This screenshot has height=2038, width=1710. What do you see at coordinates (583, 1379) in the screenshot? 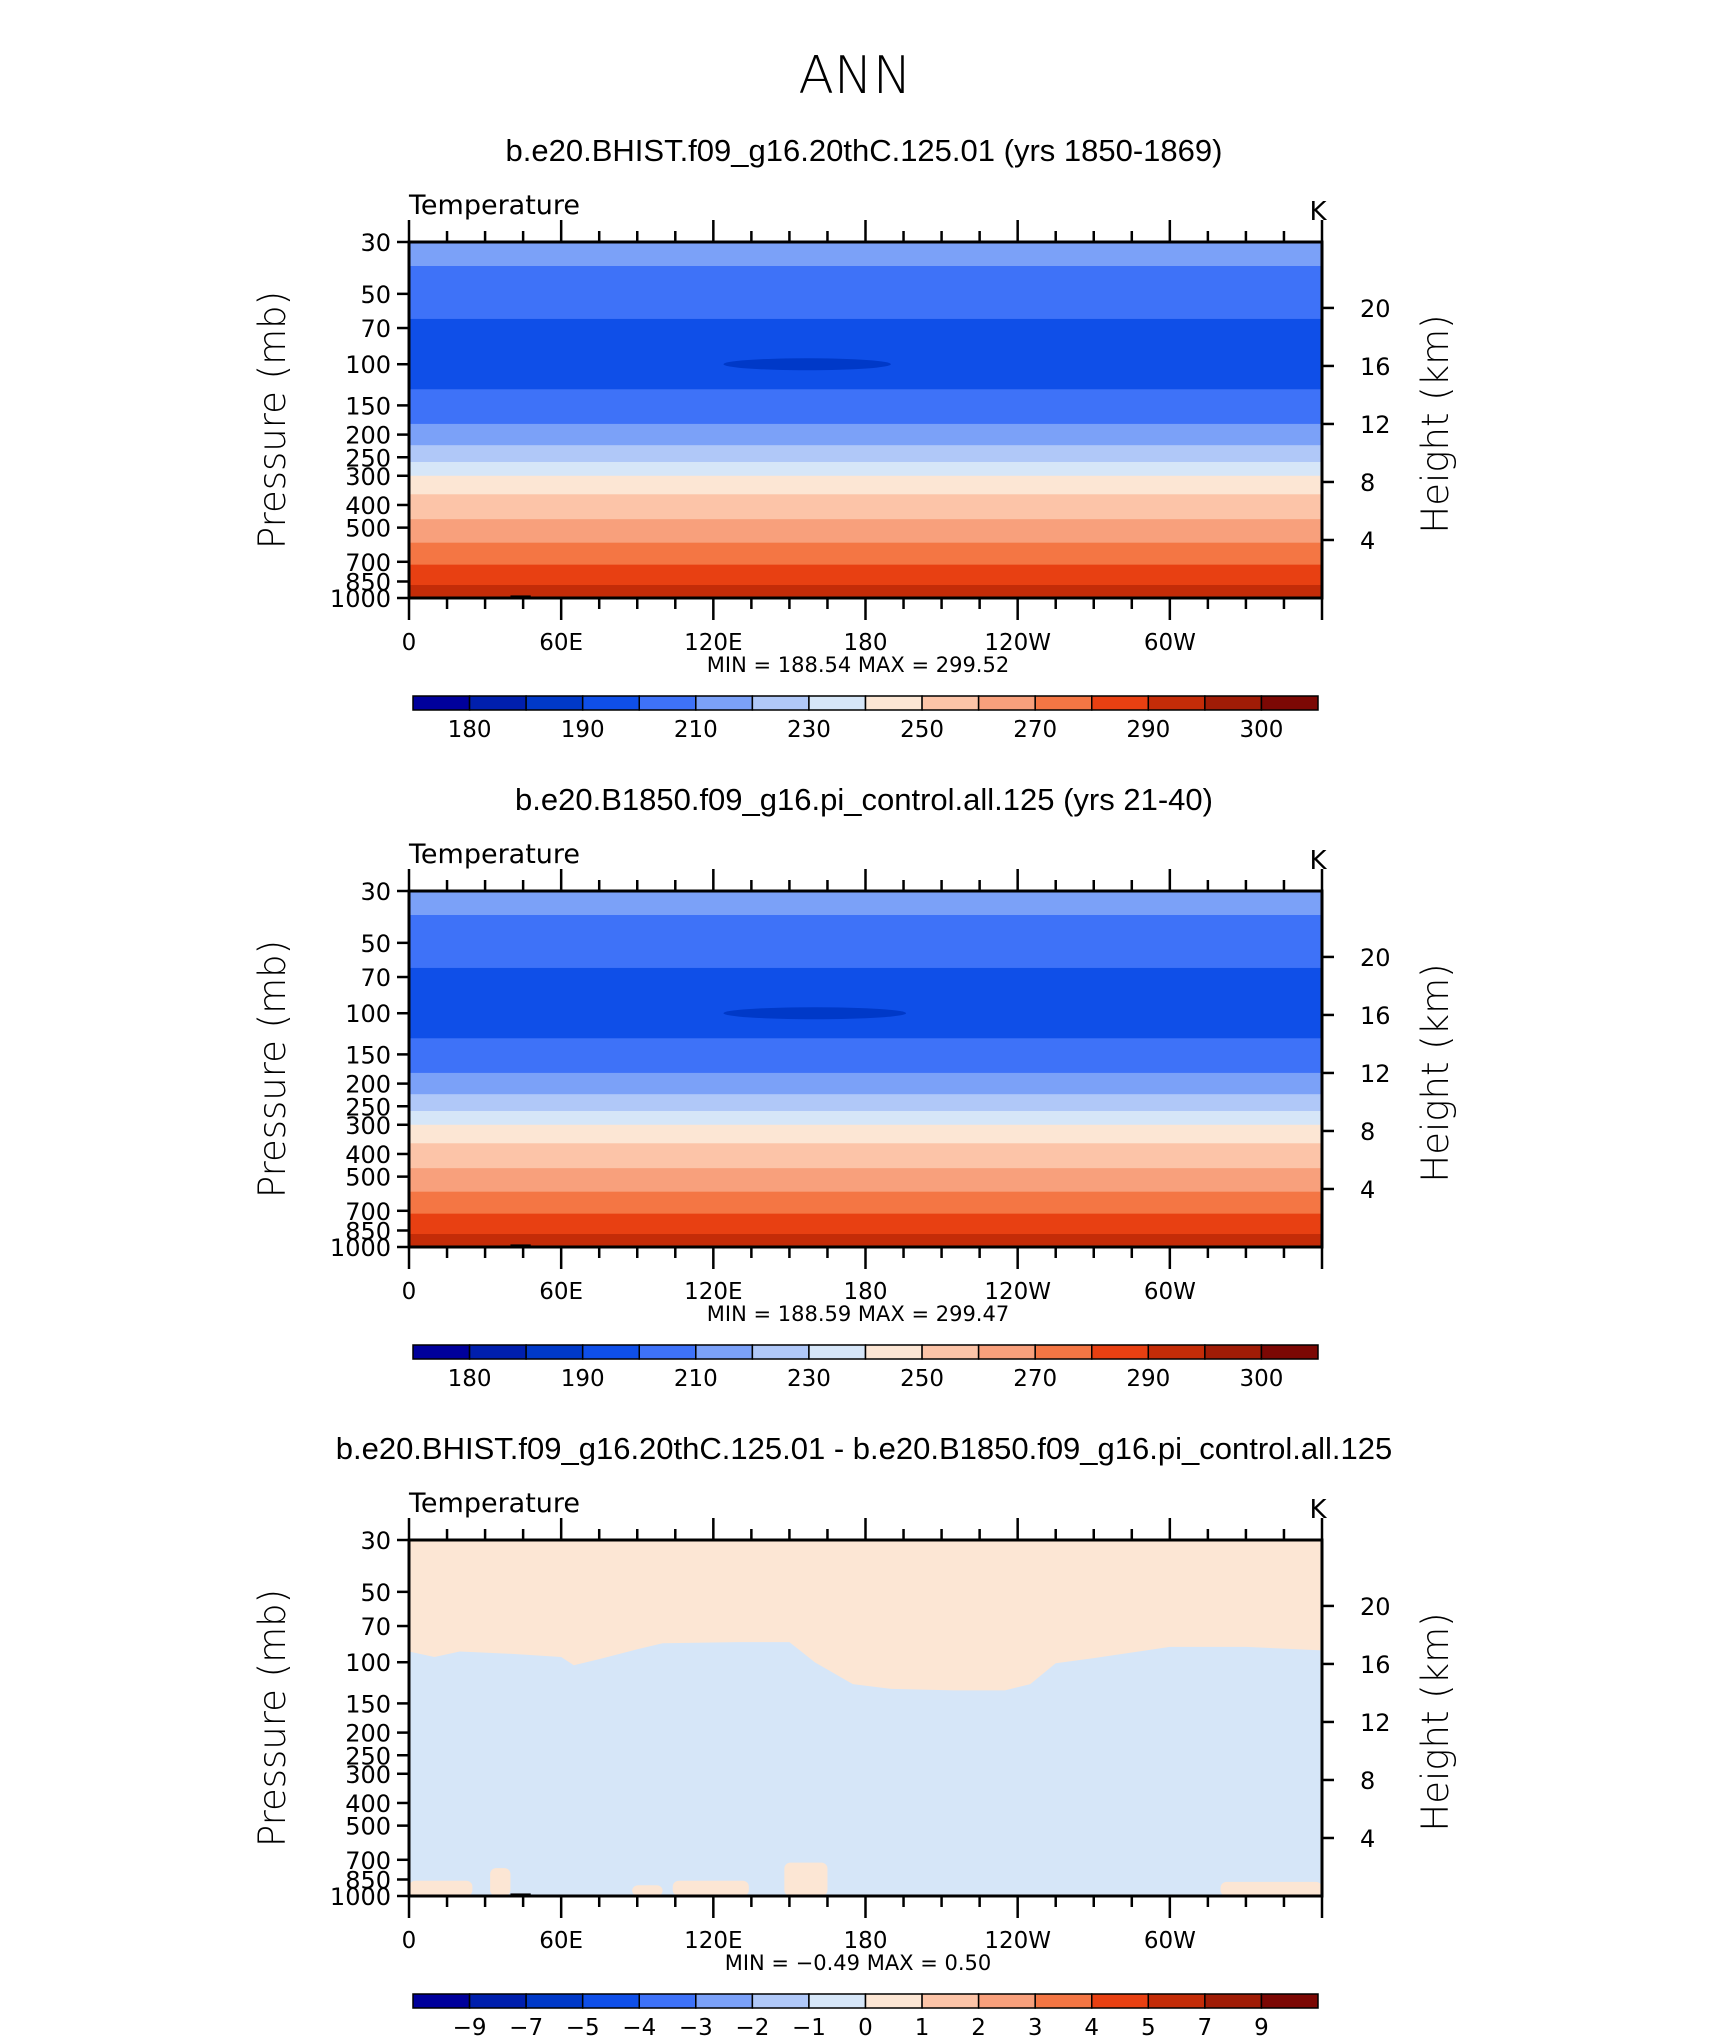
I see `colorbar-label: 190` at bounding box center [583, 1379].